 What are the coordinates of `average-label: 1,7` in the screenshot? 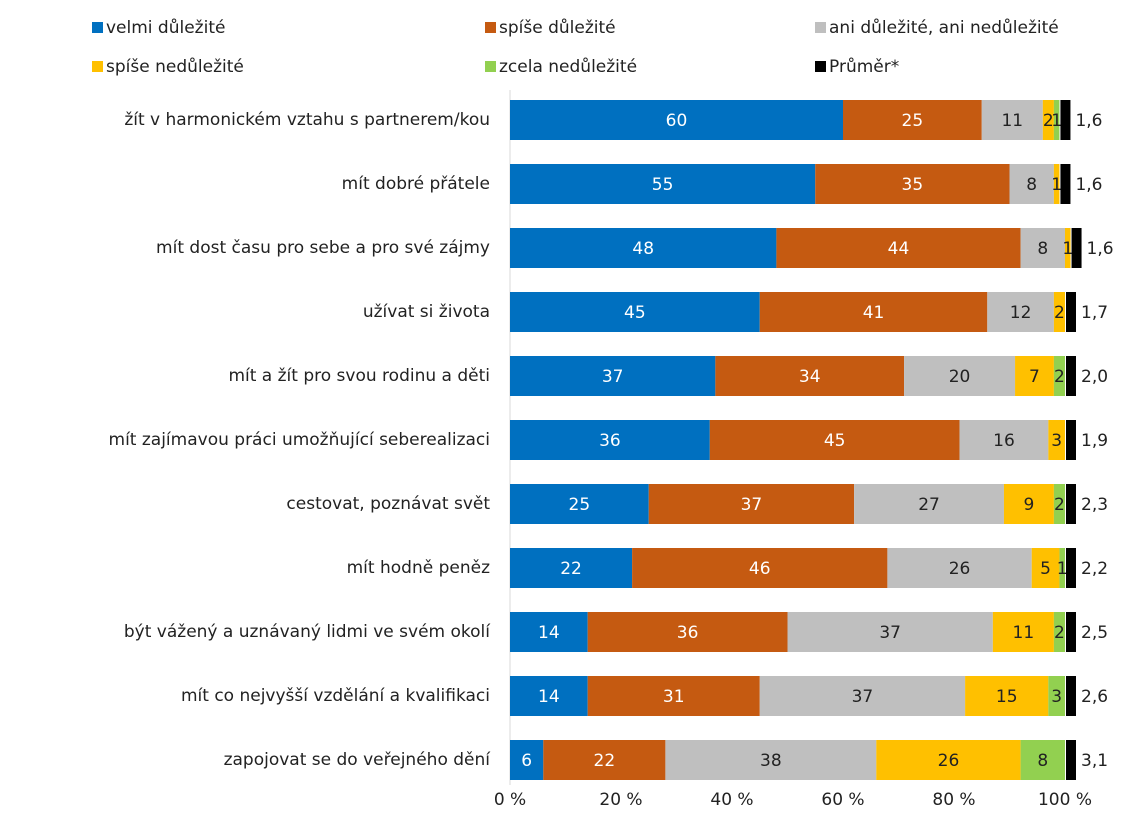 It's located at (1094, 313).